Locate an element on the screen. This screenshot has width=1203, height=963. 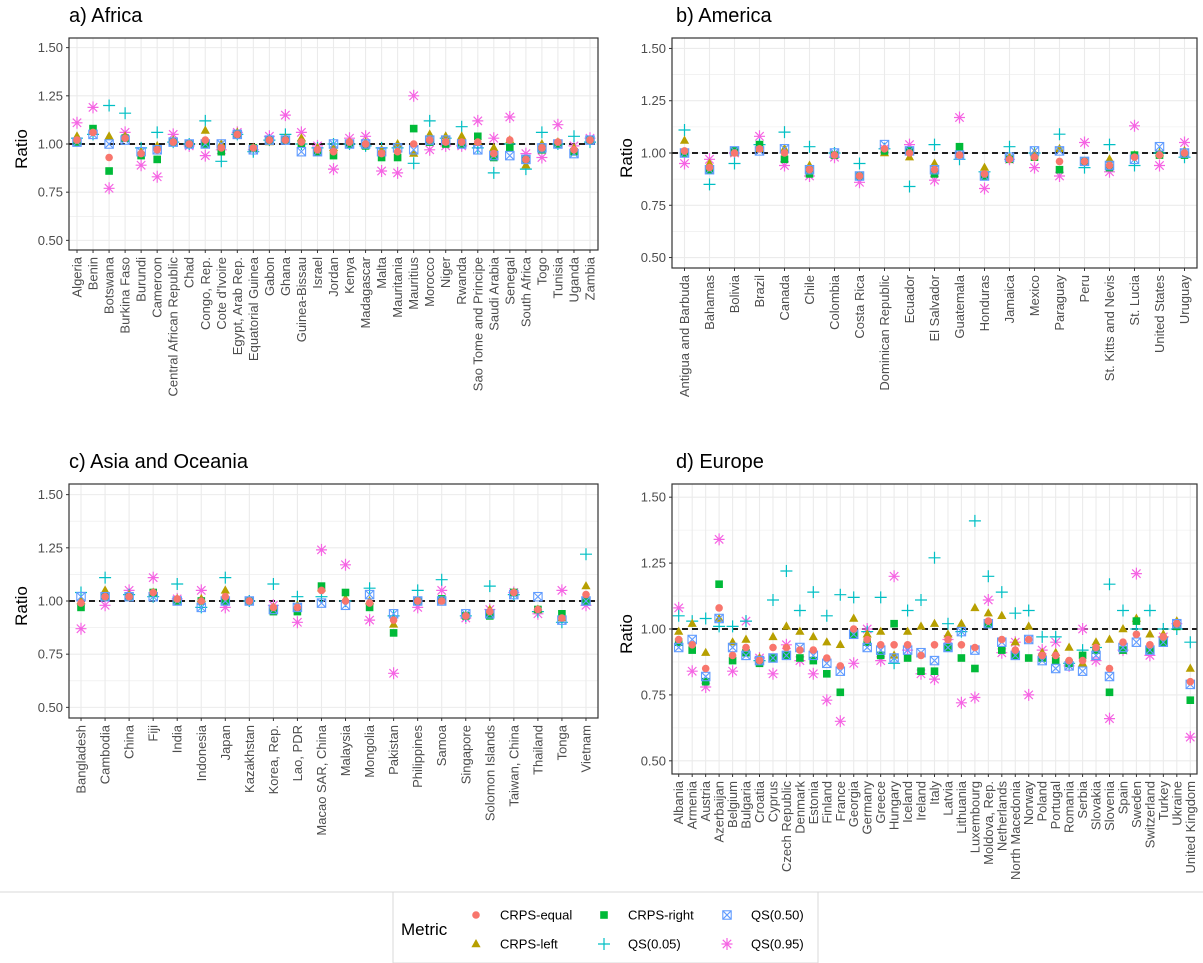
x-tick-label-costa-rica: Costa Rica is located at coordinates (859, 306).